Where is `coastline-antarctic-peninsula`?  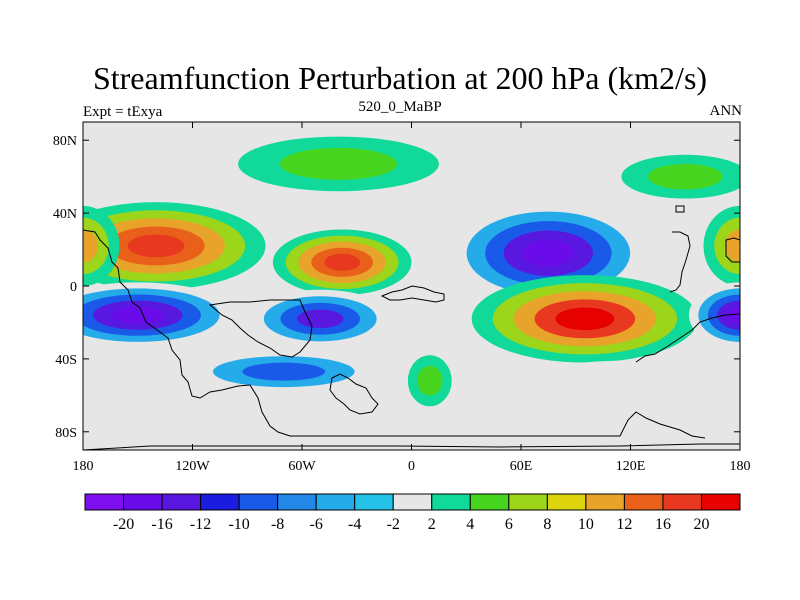
coastline-antarctic-peninsula is located at coordinates (354, 394).